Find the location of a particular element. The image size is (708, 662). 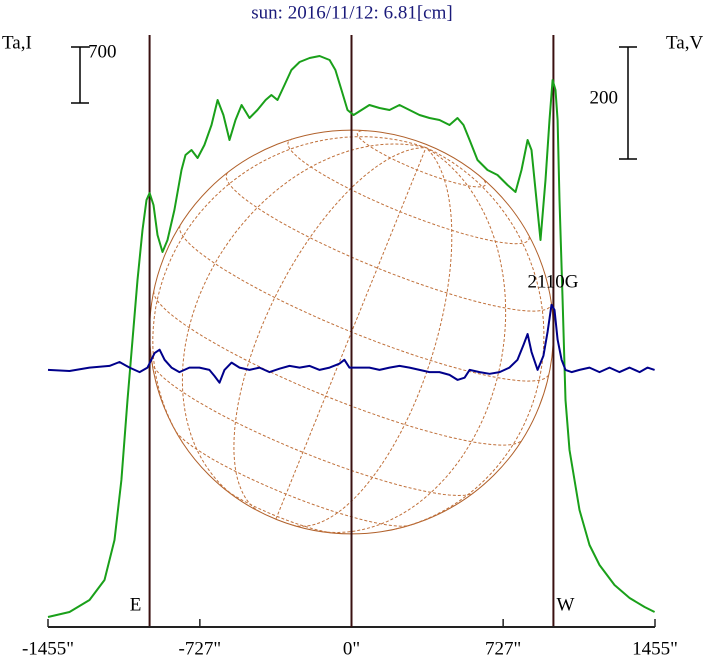

x-tick-label: 727" is located at coordinates (503, 648).